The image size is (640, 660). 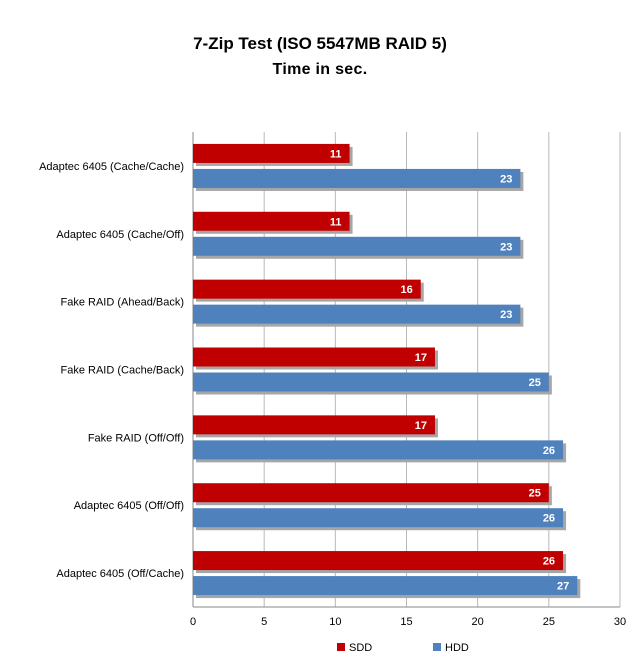 What do you see at coordinates (120, 235) in the screenshot?
I see `category-label: Adaptec 6405 (Cache/Off)` at bounding box center [120, 235].